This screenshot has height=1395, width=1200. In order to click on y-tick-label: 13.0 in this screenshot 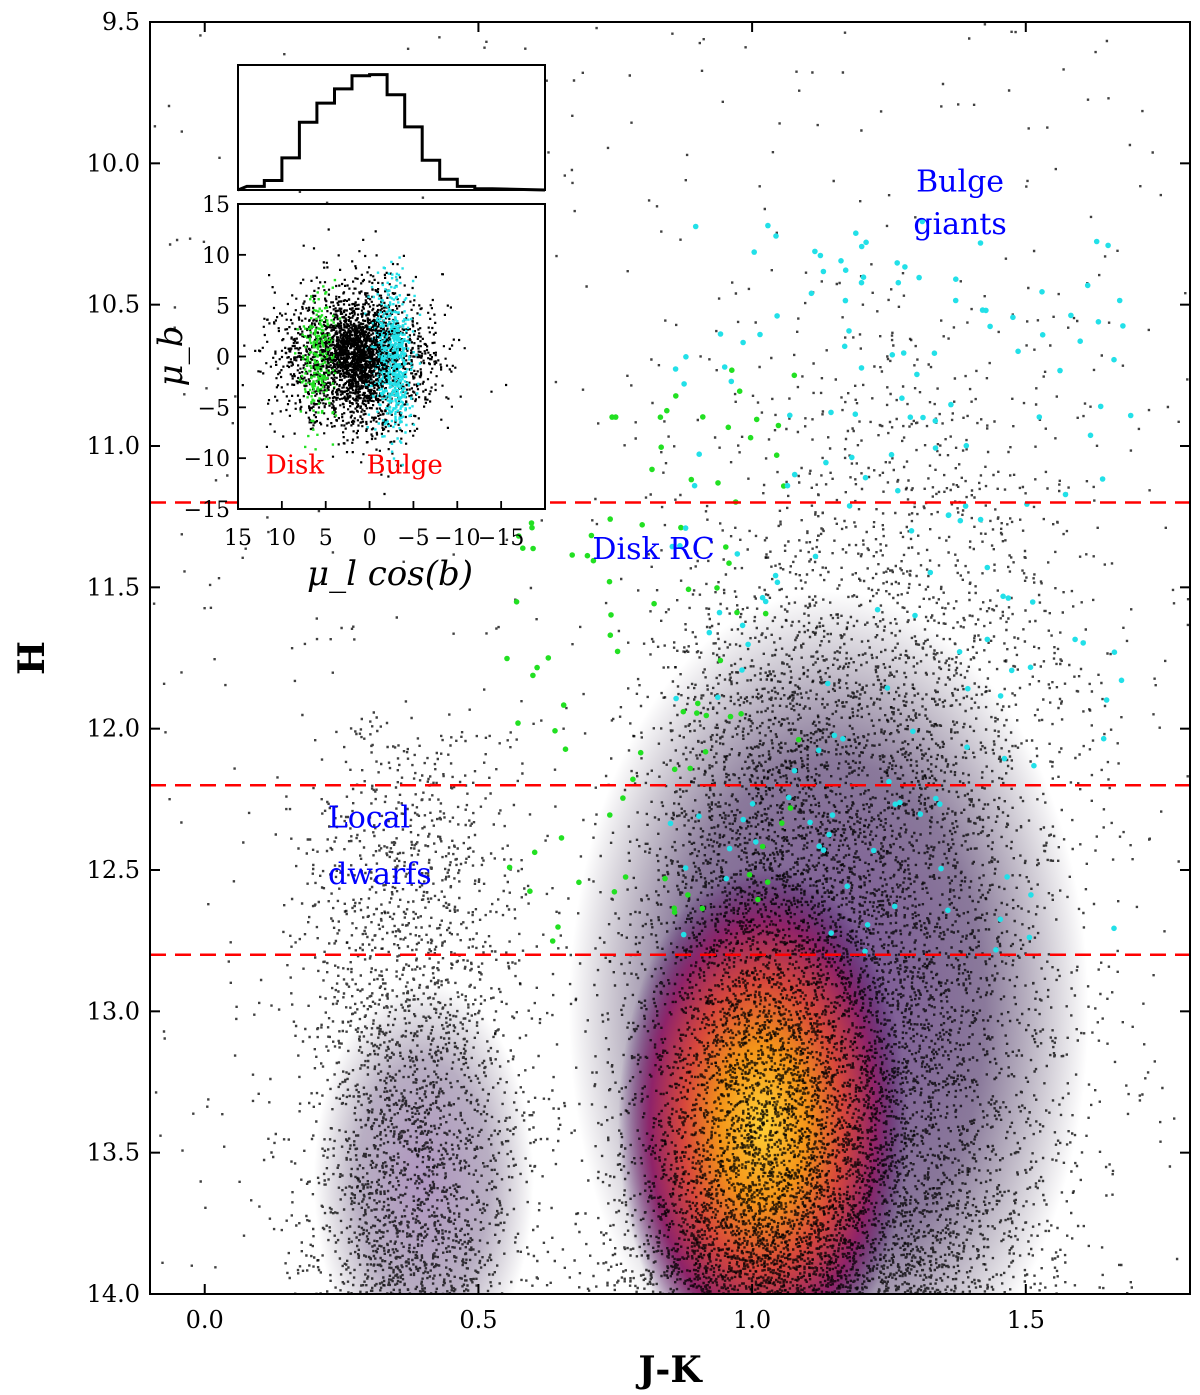, I will do `click(113, 1011)`.